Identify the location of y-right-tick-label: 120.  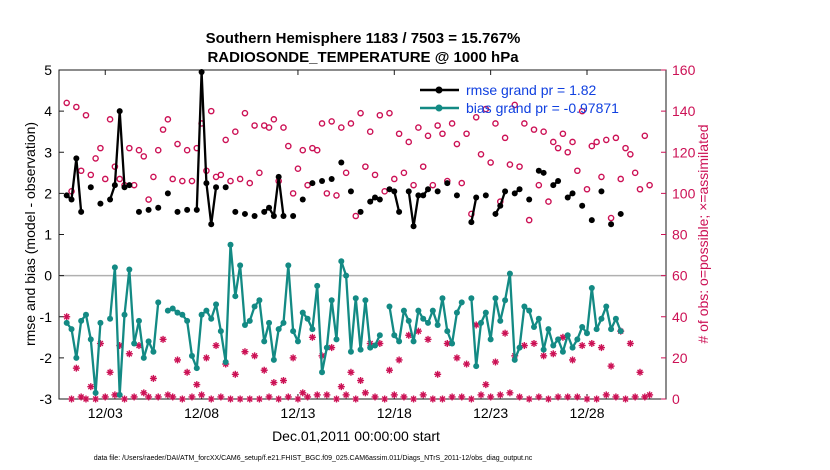
(684, 152).